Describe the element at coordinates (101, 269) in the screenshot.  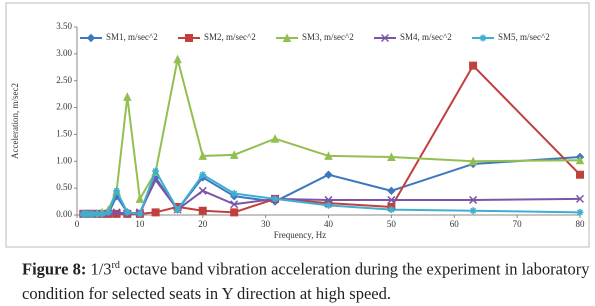
I see `caption-fraction: 1/3` at that location.